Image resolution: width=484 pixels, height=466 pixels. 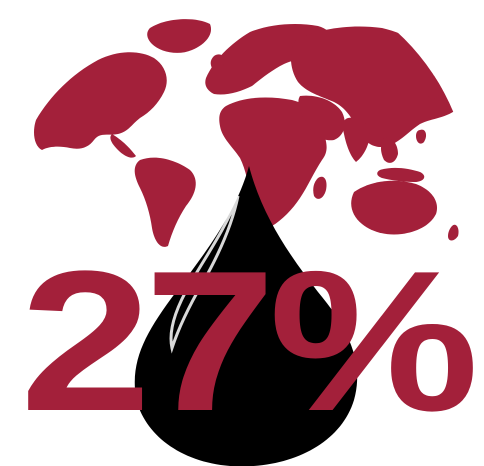 I want to click on india-shape, so click(x=356, y=139).